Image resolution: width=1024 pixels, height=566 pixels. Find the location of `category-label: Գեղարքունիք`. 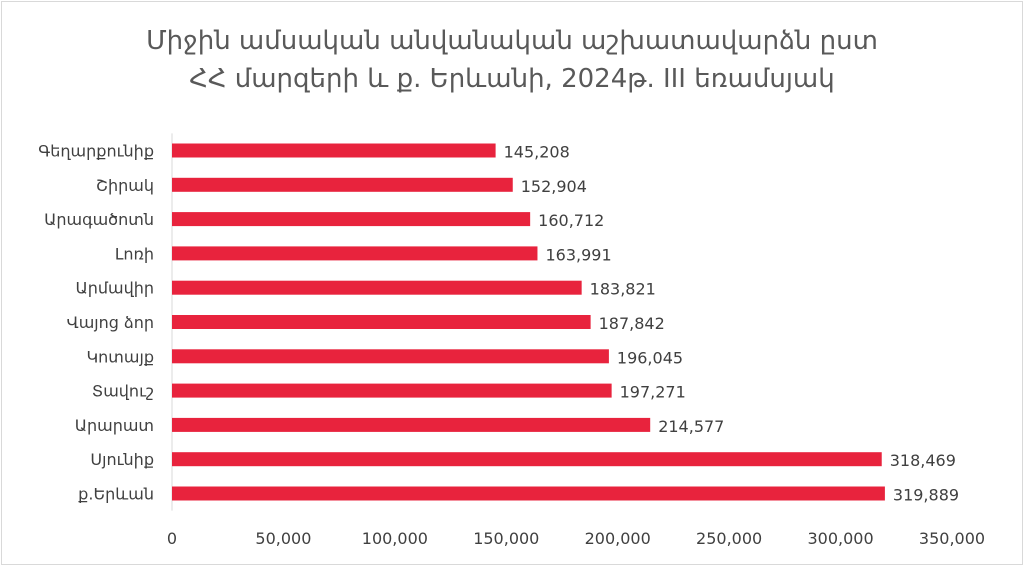

category-label: Գեղարքունիք is located at coordinates (96, 151).